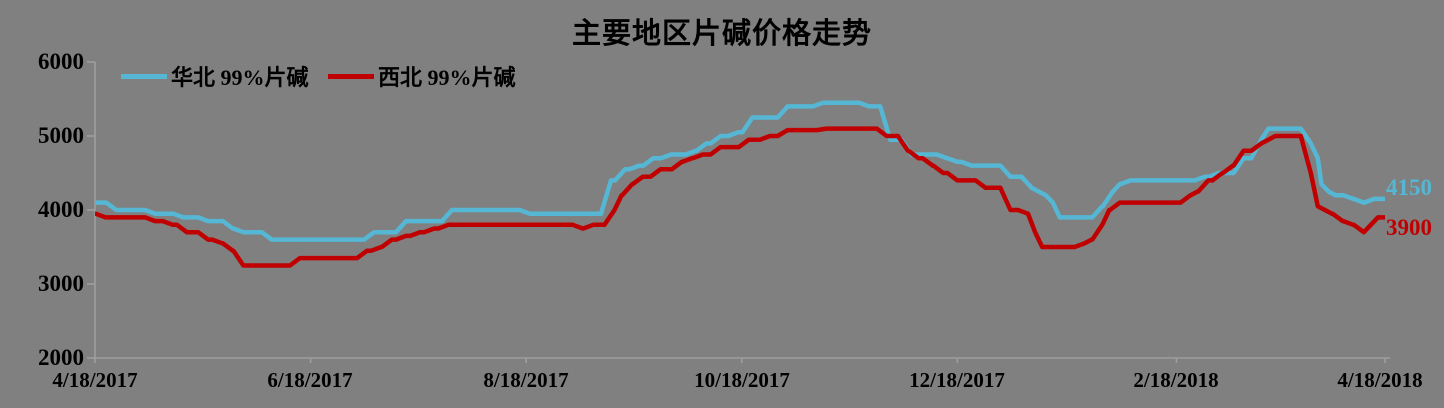  Describe the element at coordinates (61, 135) in the screenshot. I see `y-tick-5000: 5000` at that location.